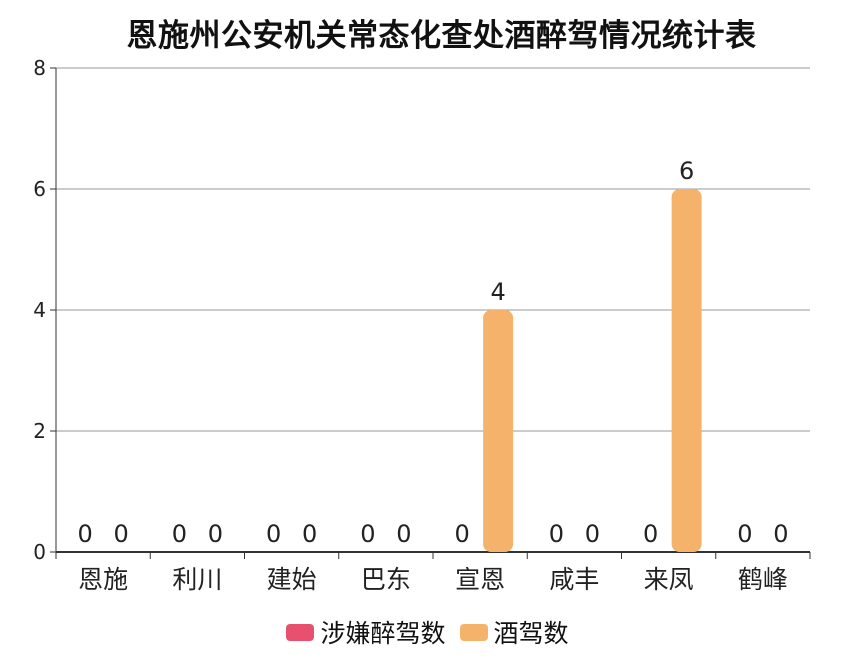 The width and height of the screenshot is (855, 662). What do you see at coordinates (39, 68) in the screenshot?
I see `y-tick-label: 8` at bounding box center [39, 68].